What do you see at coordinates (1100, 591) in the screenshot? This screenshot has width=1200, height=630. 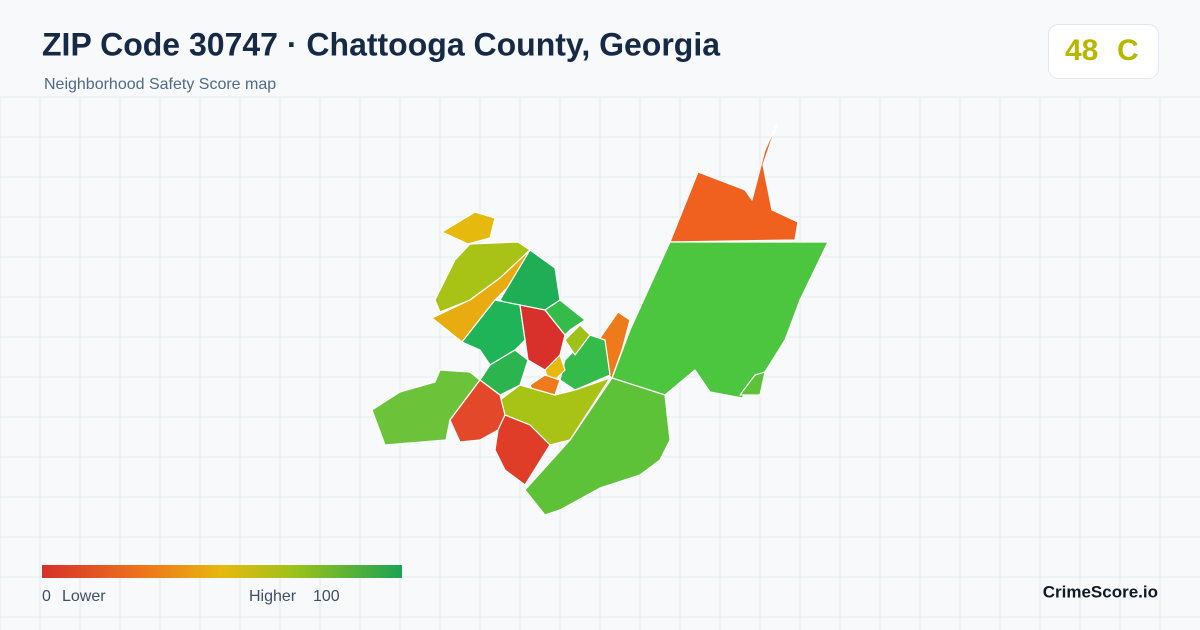 I see `brand: CrimeScore.io` at bounding box center [1100, 591].